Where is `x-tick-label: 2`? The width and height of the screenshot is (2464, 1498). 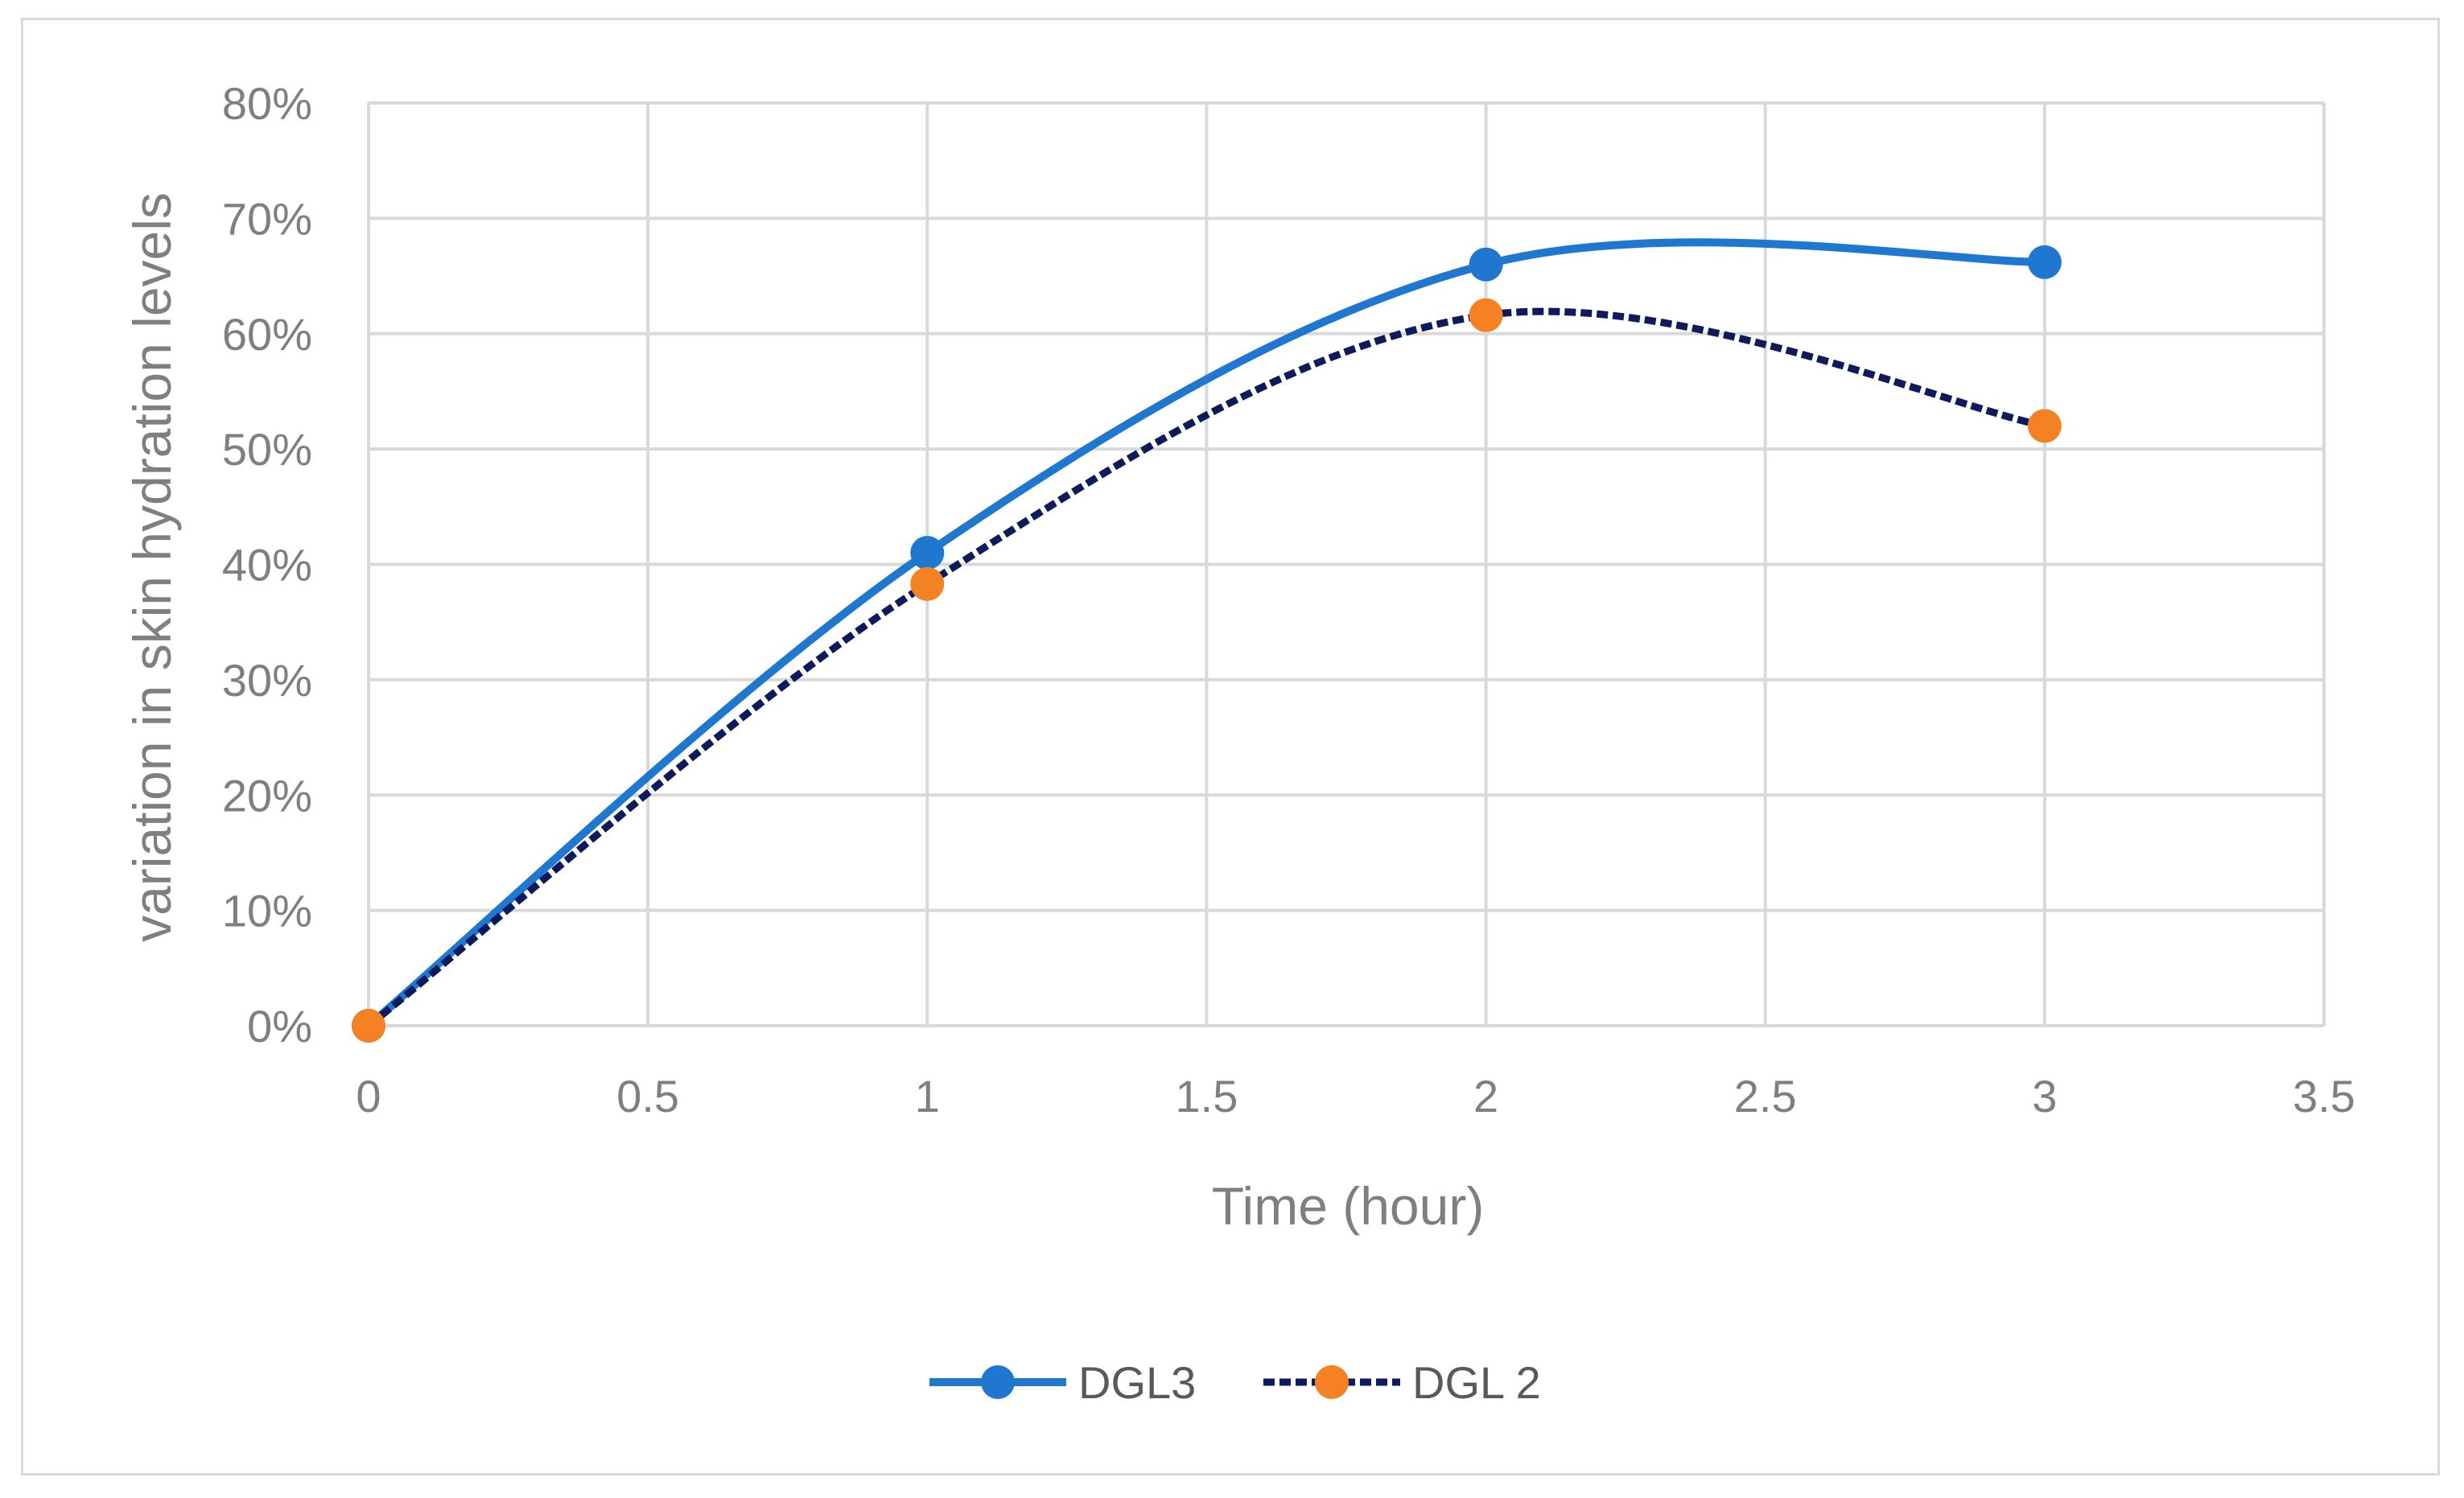 x-tick-label: 2 is located at coordinates (1485, 1096).